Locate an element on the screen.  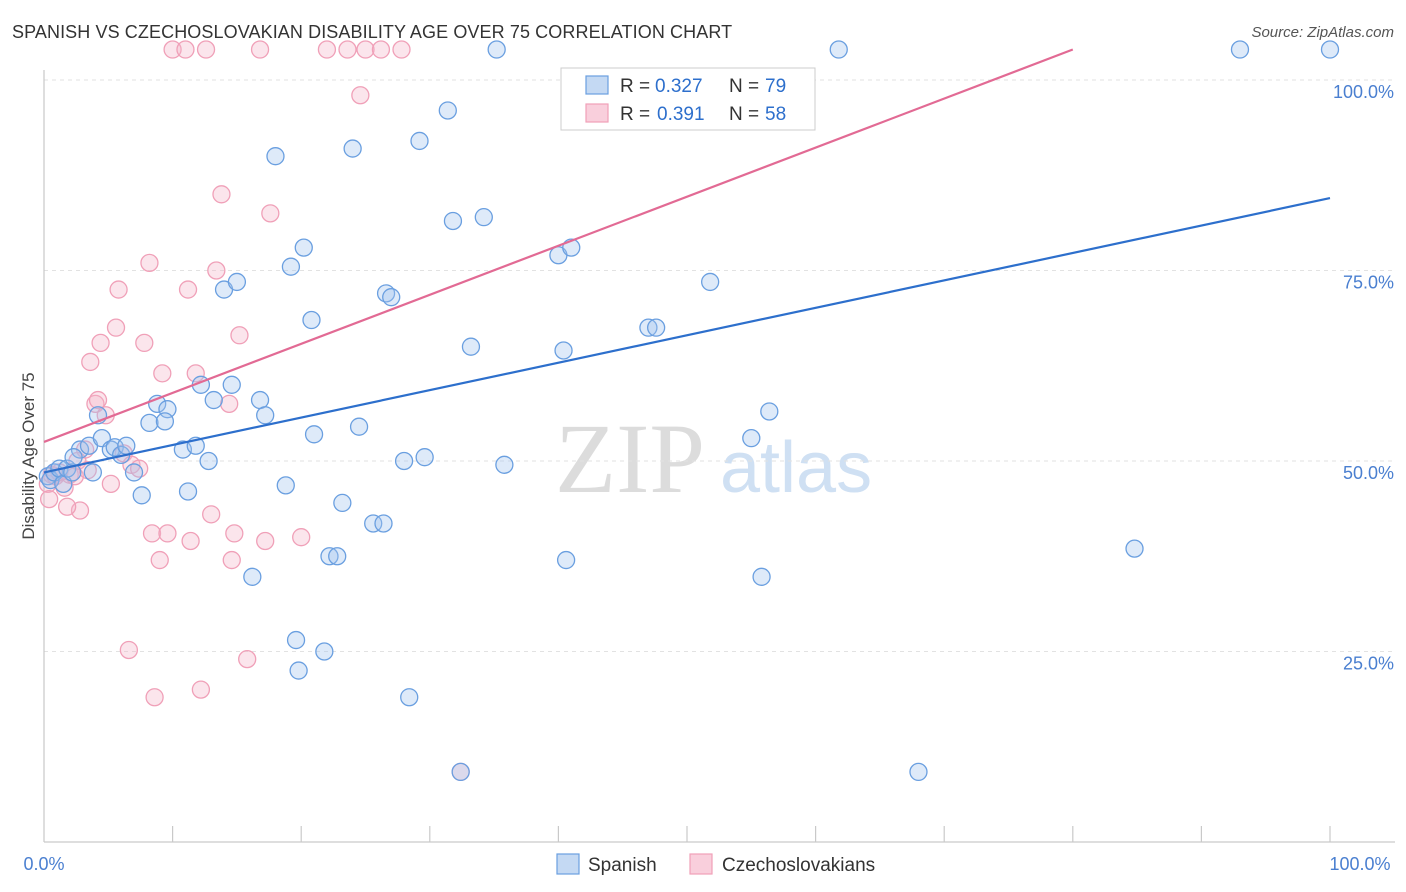
bottom-legend-swatch-czechoslovakians is located at coordinates (701, 864).